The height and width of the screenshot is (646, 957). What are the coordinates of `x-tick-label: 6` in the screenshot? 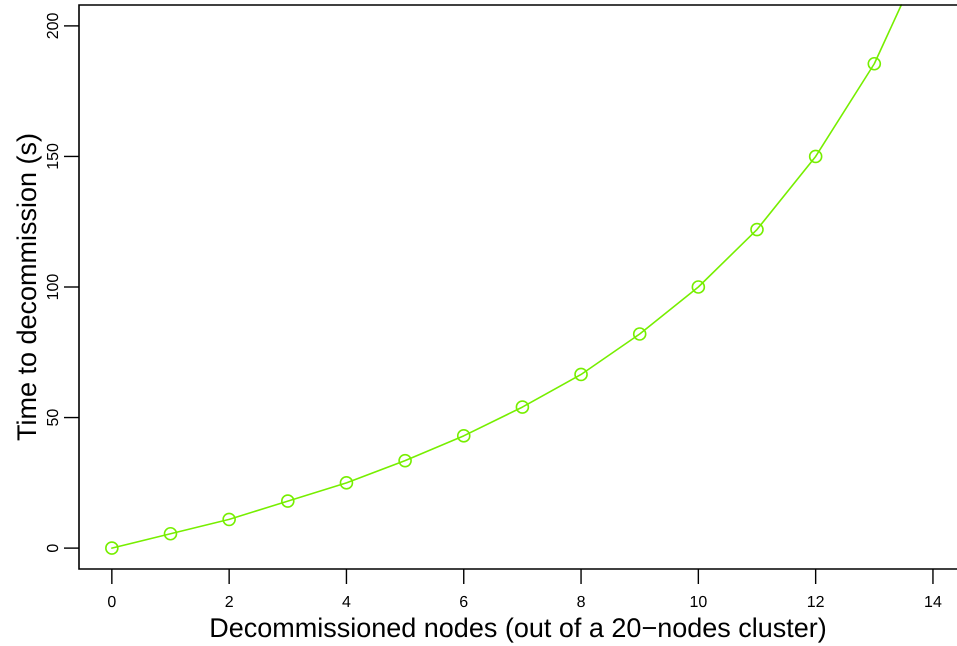 It's located at (463, 602).